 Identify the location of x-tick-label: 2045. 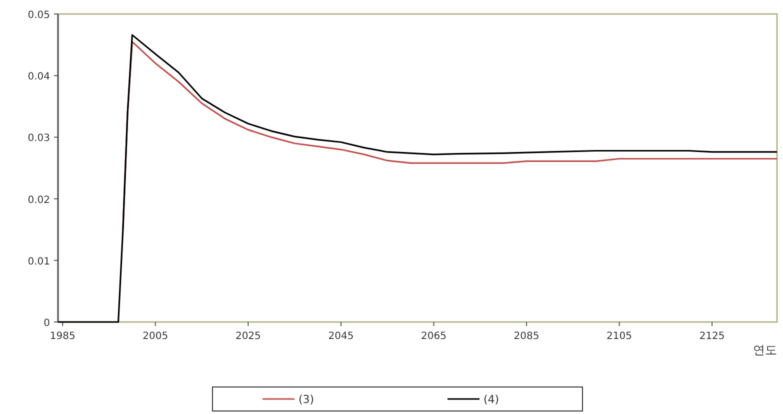
(341, 336).